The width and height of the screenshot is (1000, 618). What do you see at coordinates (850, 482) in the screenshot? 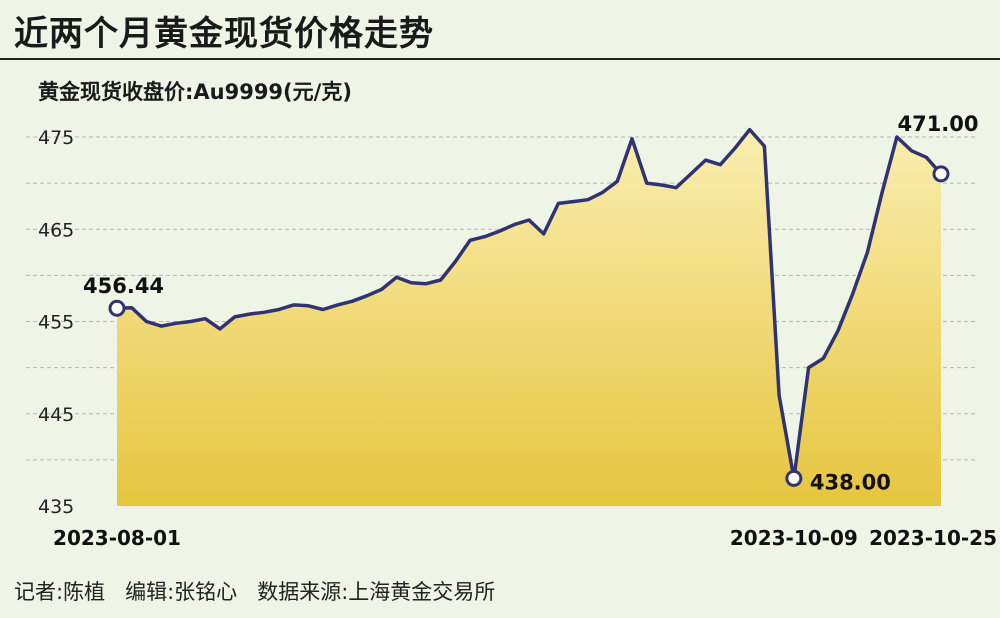
I see `value-label: 438.00` at bounding box center [850, 482].